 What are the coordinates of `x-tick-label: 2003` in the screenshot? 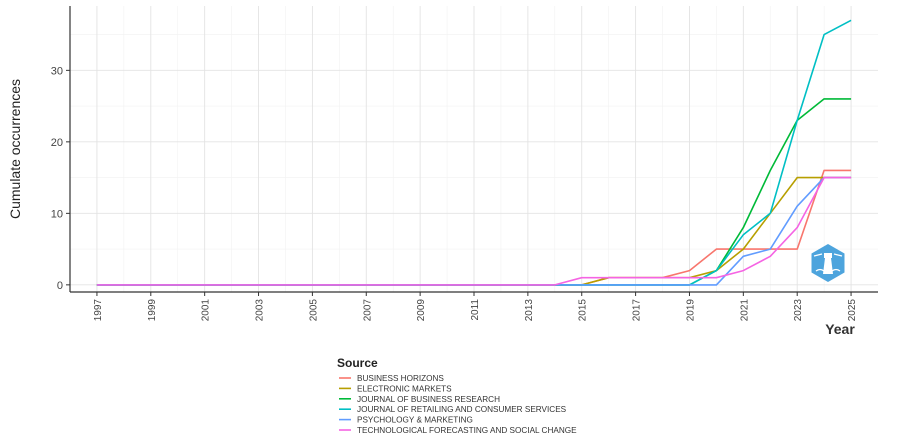 It's located at (260, 310).